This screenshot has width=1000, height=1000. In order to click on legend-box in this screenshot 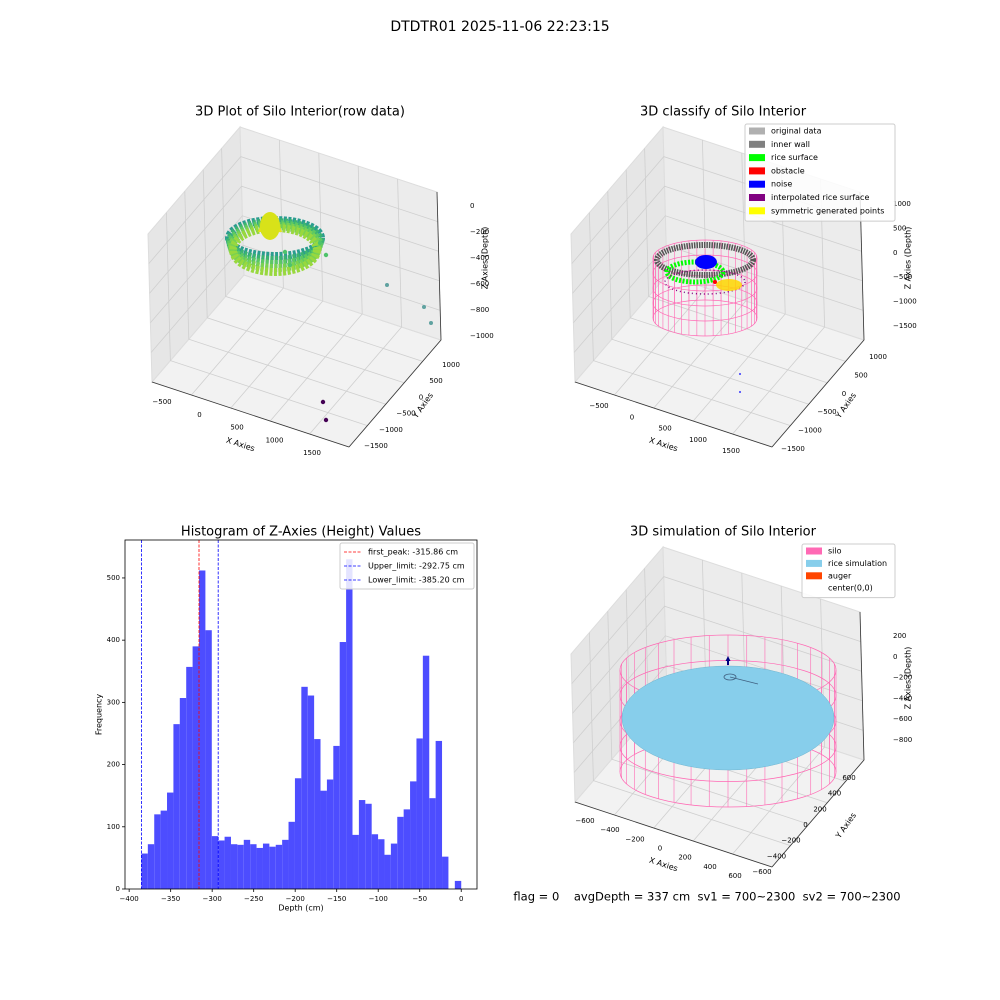, I will do `click(820, 172)`.